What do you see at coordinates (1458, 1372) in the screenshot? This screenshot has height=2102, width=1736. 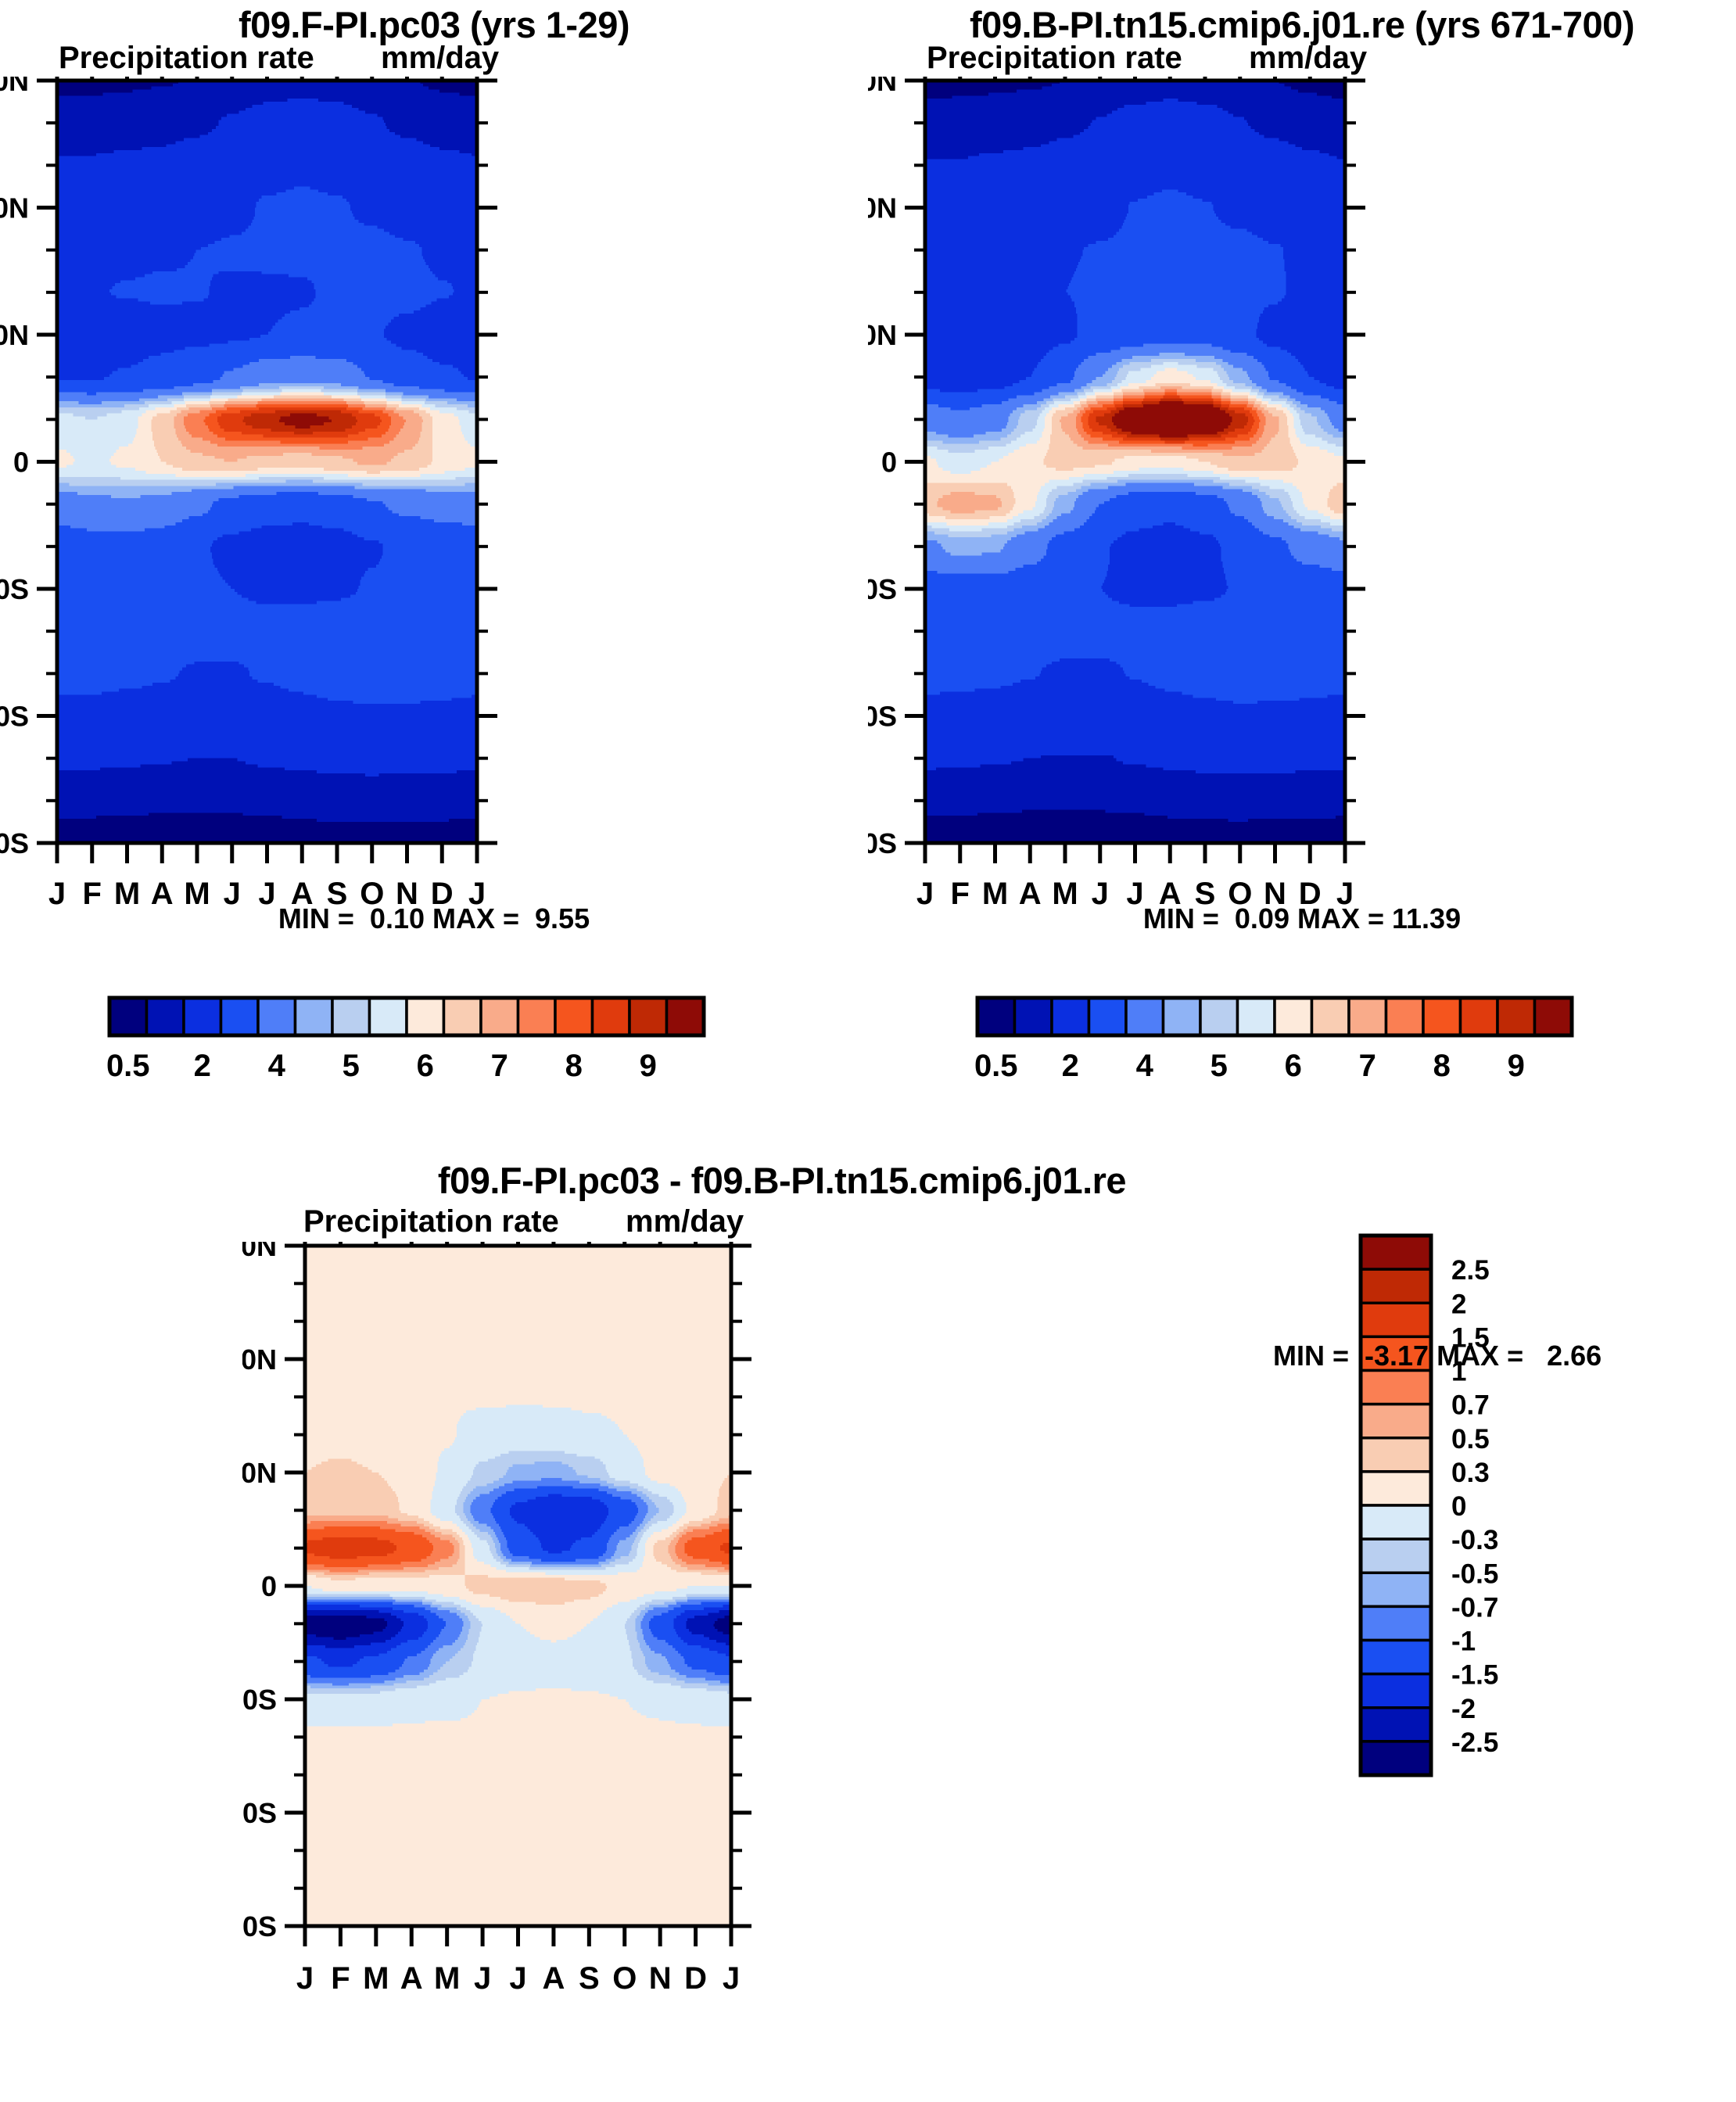 I see `colorbar-tick-label: 1` at bounding box center [1458, 1372].